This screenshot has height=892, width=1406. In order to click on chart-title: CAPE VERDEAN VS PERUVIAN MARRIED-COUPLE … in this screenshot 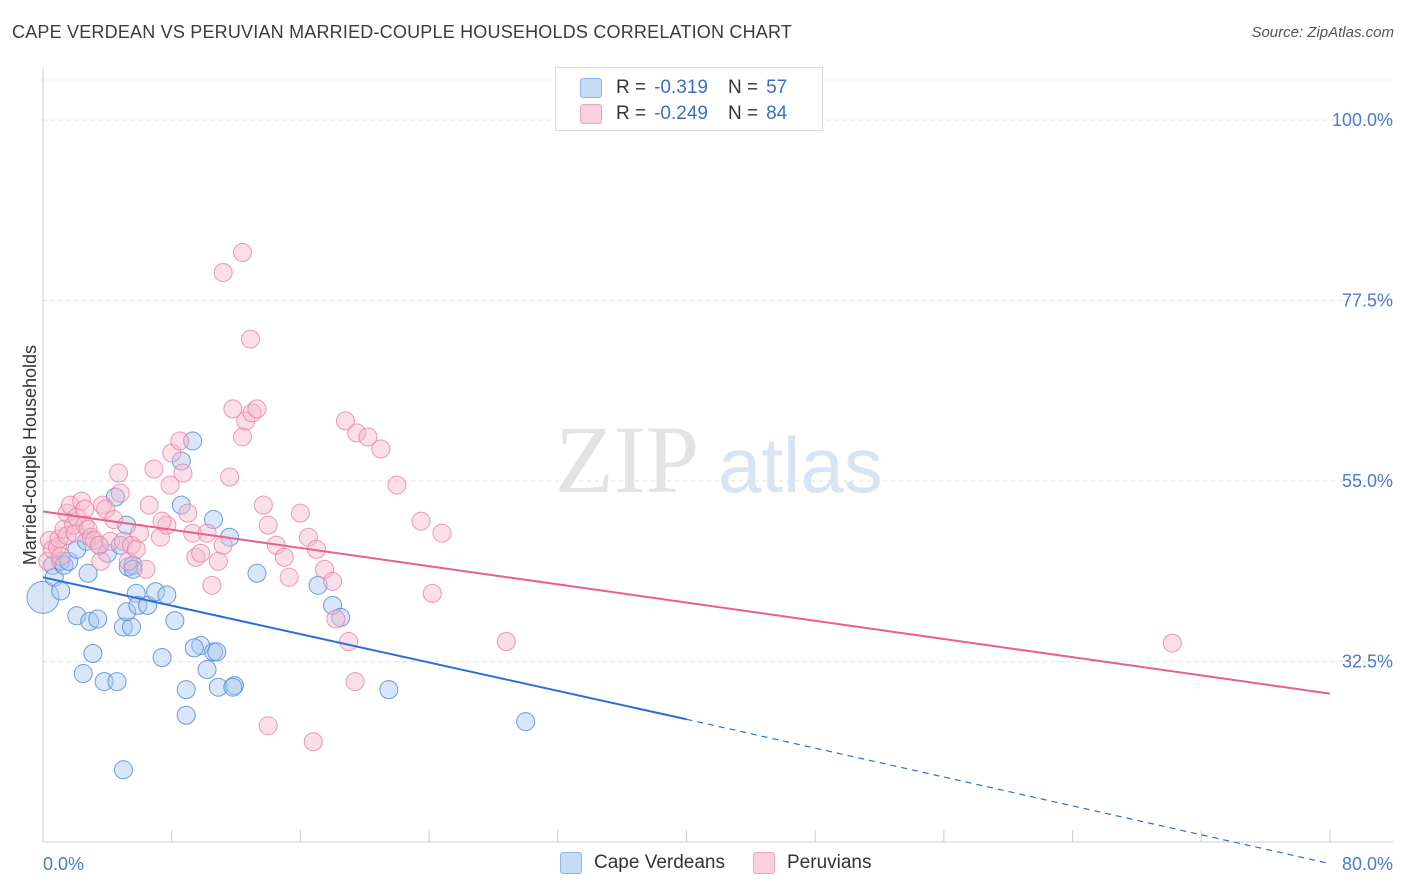, I will do `click(402, 32)`.